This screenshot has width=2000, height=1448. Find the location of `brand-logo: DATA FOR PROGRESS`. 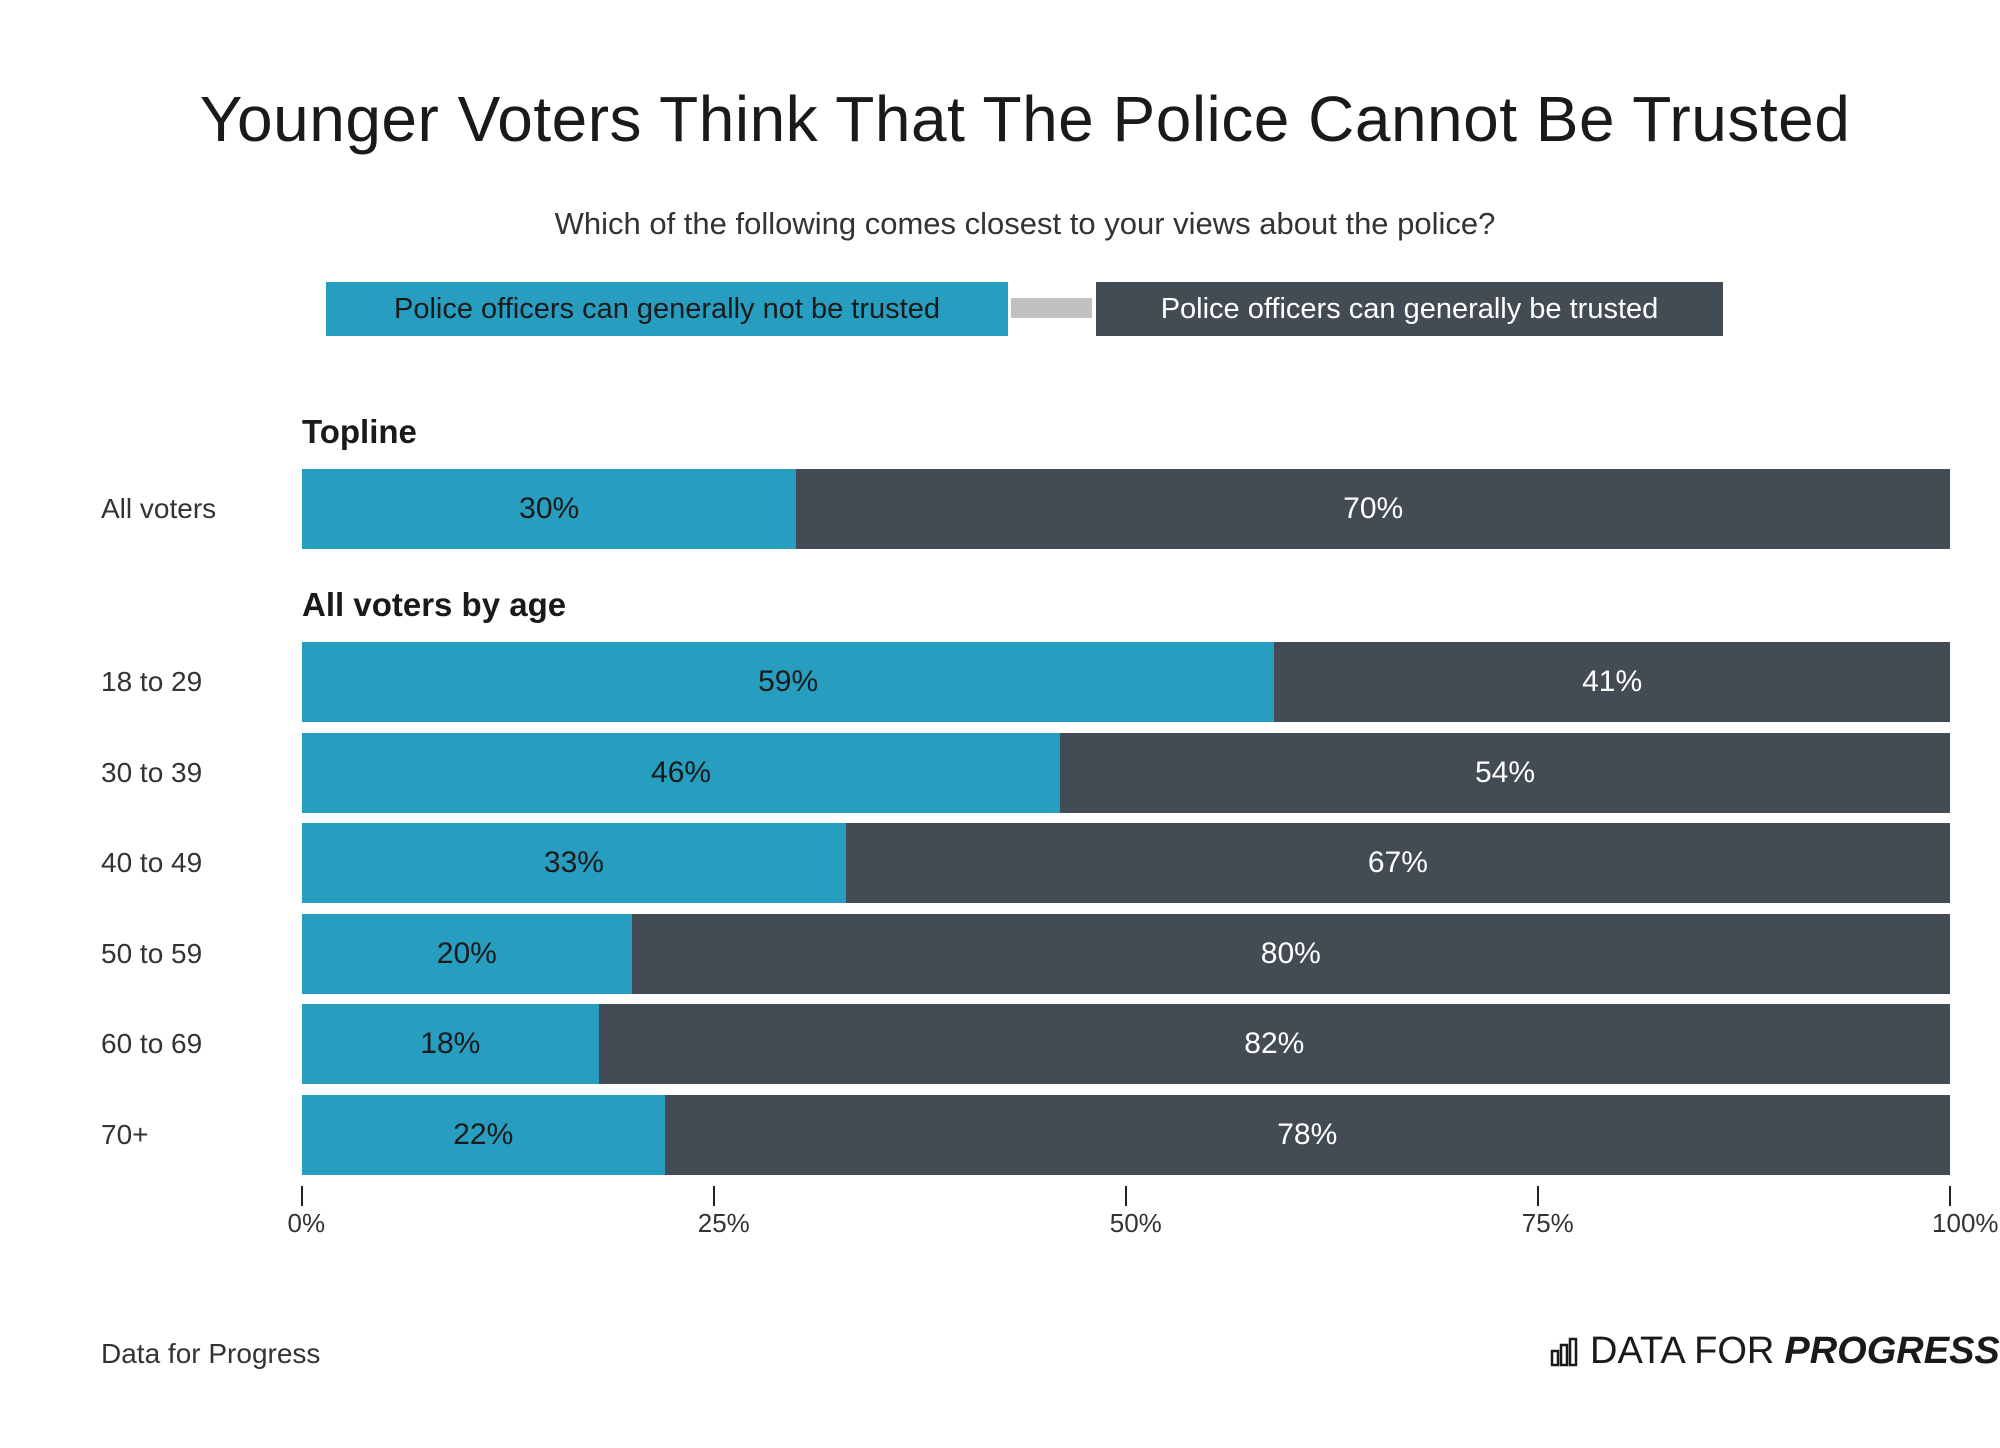

brand-logo: DATA FOR PROGRESS is located at coordinates (1775, 1351).